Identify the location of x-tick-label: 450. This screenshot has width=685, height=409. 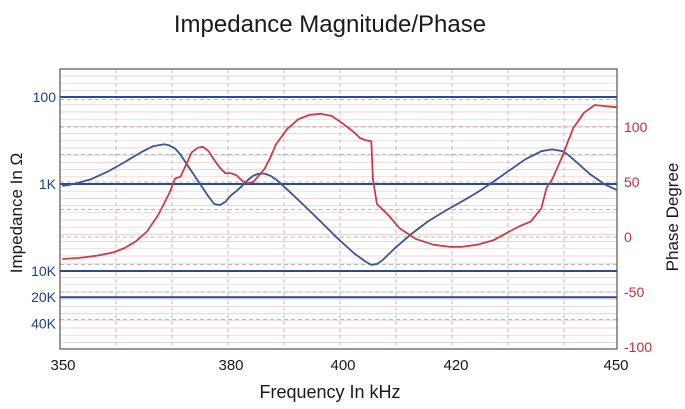
(615, 365).